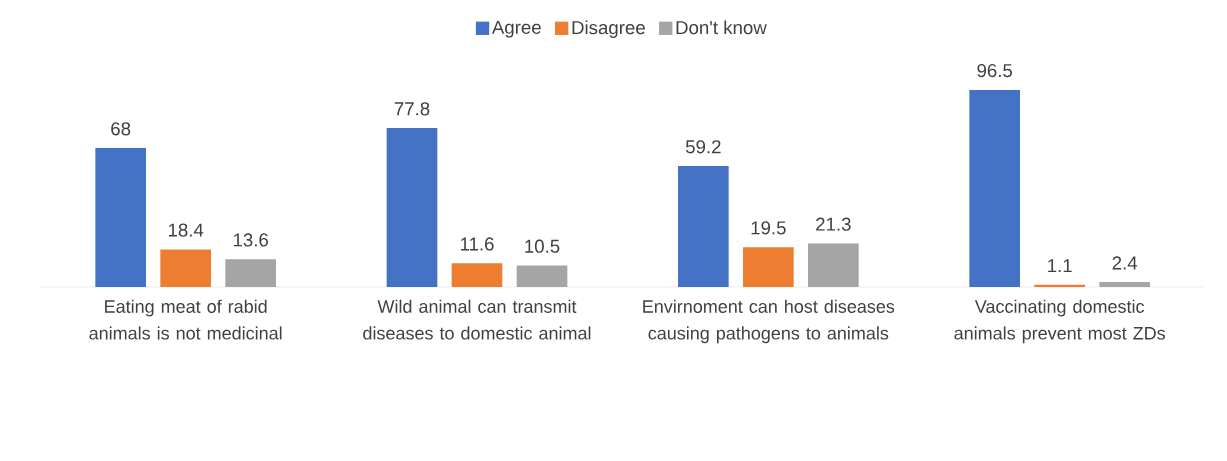  I want to click on x-tick-label: Wild animal can transmit diseases to domestic animal, so click(477, 319).